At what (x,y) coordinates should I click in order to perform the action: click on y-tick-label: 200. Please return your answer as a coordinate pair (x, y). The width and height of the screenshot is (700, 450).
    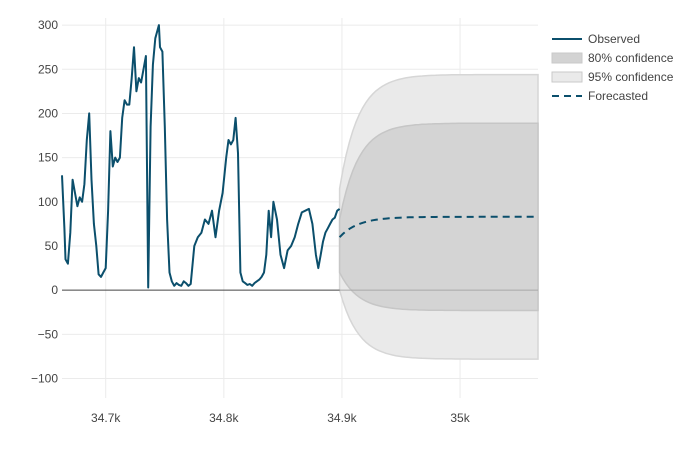
    Looking at the image, I should click on (48, 113).